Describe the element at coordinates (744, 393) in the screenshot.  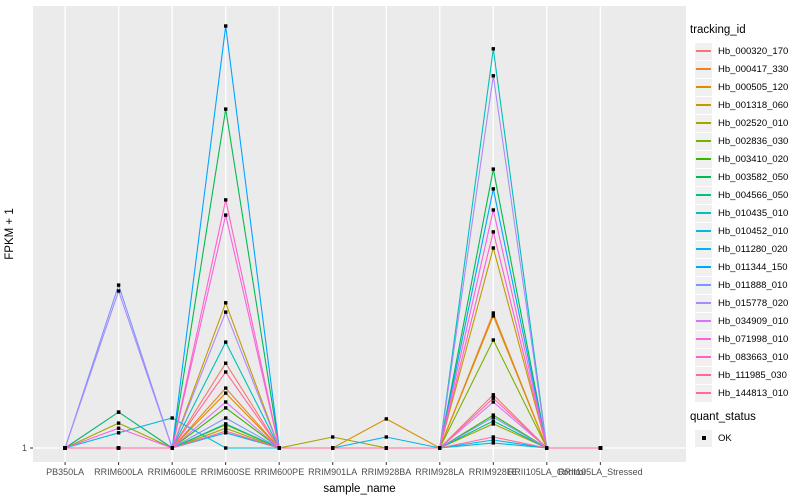
I see `legend-item: Hb_144813_010` at that location.